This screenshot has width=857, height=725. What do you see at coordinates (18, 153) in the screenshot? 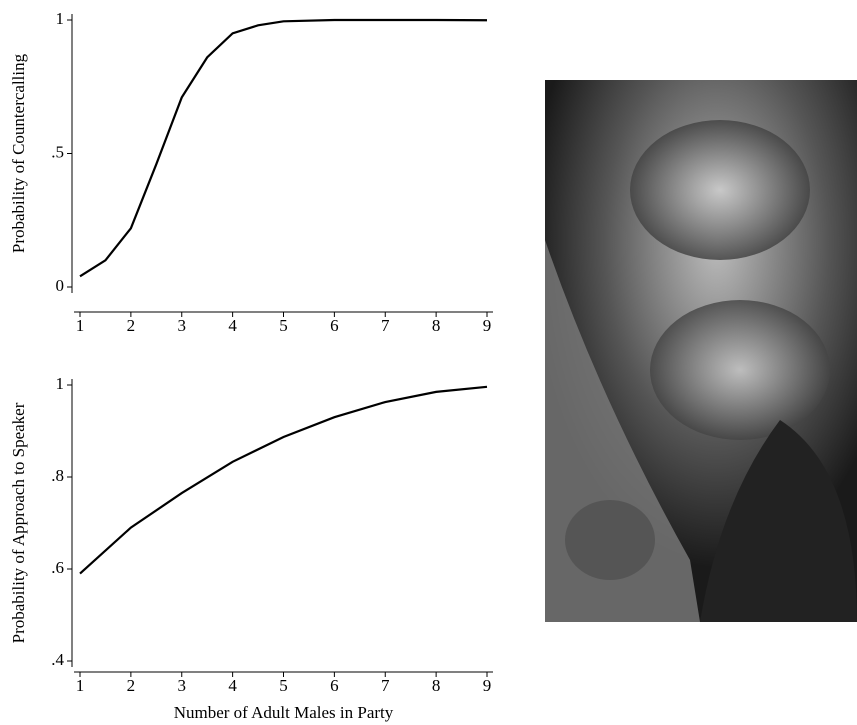
I see `y-axis-label: Probability of Countercalling` at bounding box center [18, 153].